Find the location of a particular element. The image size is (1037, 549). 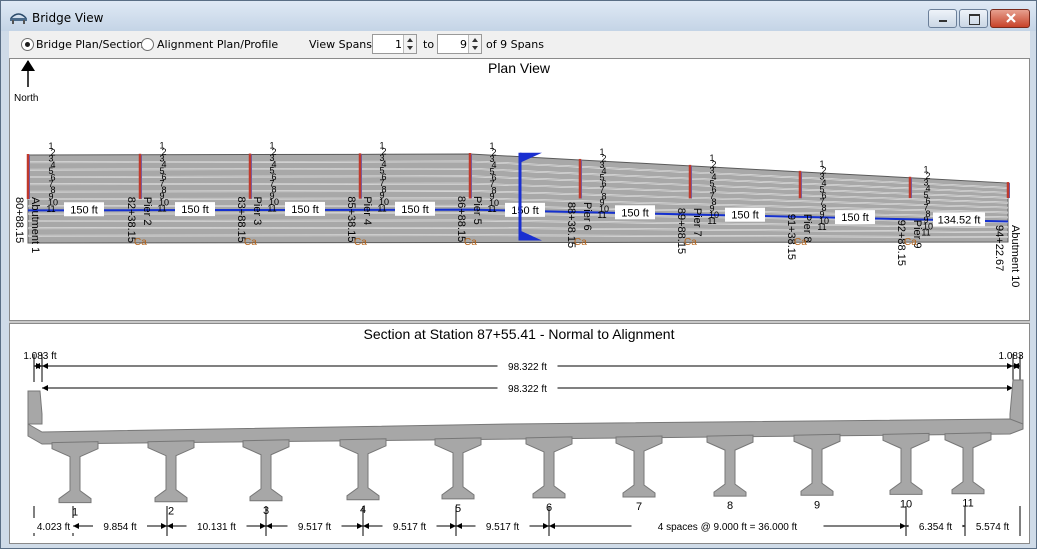

alignment-plan-profile-label: Alignment Plan/Profile is located at coordinates (218, 44).